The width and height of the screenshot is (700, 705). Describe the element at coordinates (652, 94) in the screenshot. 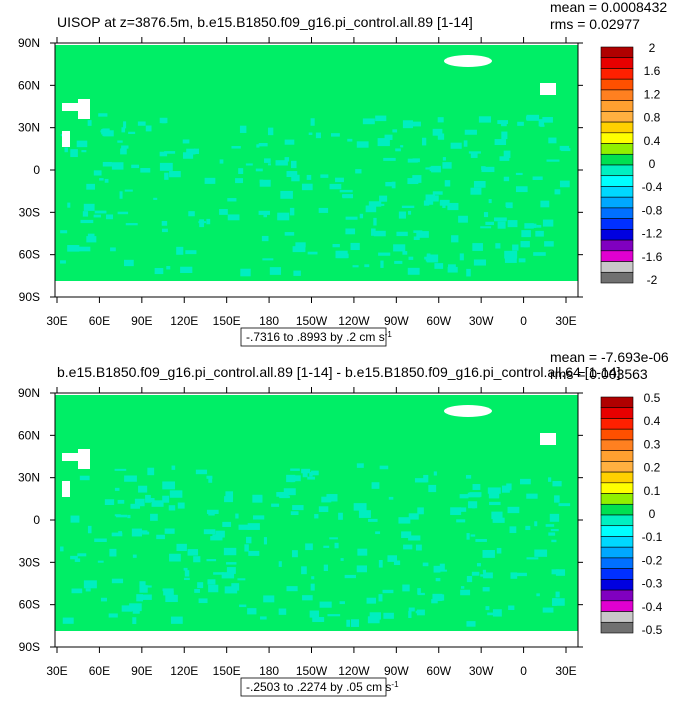

I see `colorbar-label: 1.2` at that location.